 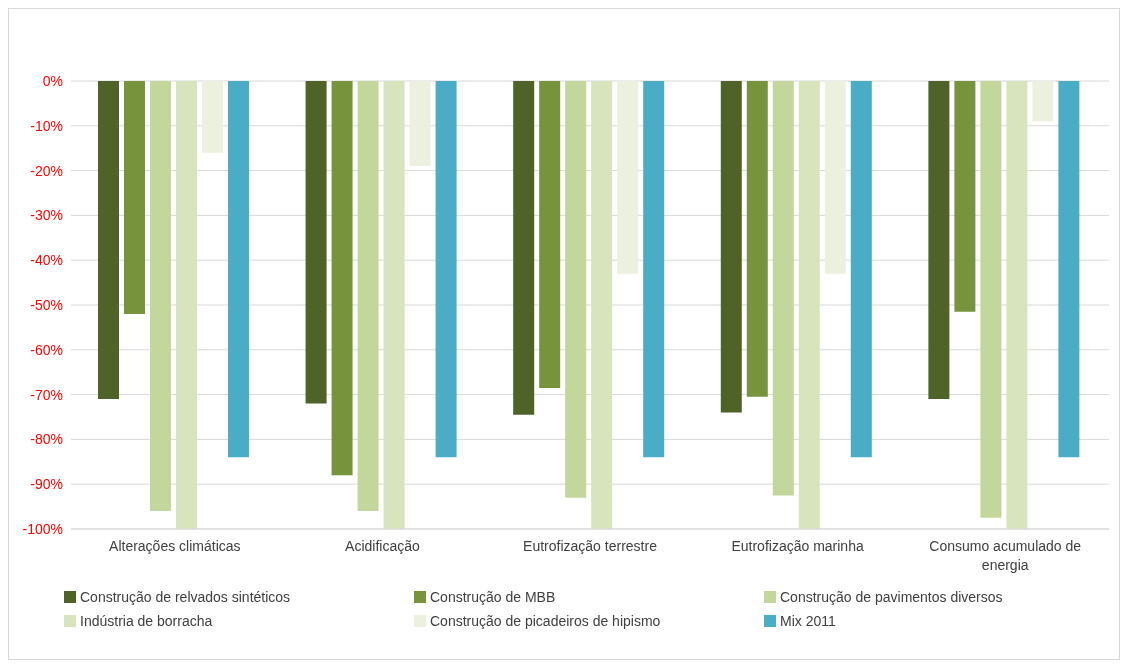 I want to click on y-tick-label: -70%, so click(x=46, y=394).